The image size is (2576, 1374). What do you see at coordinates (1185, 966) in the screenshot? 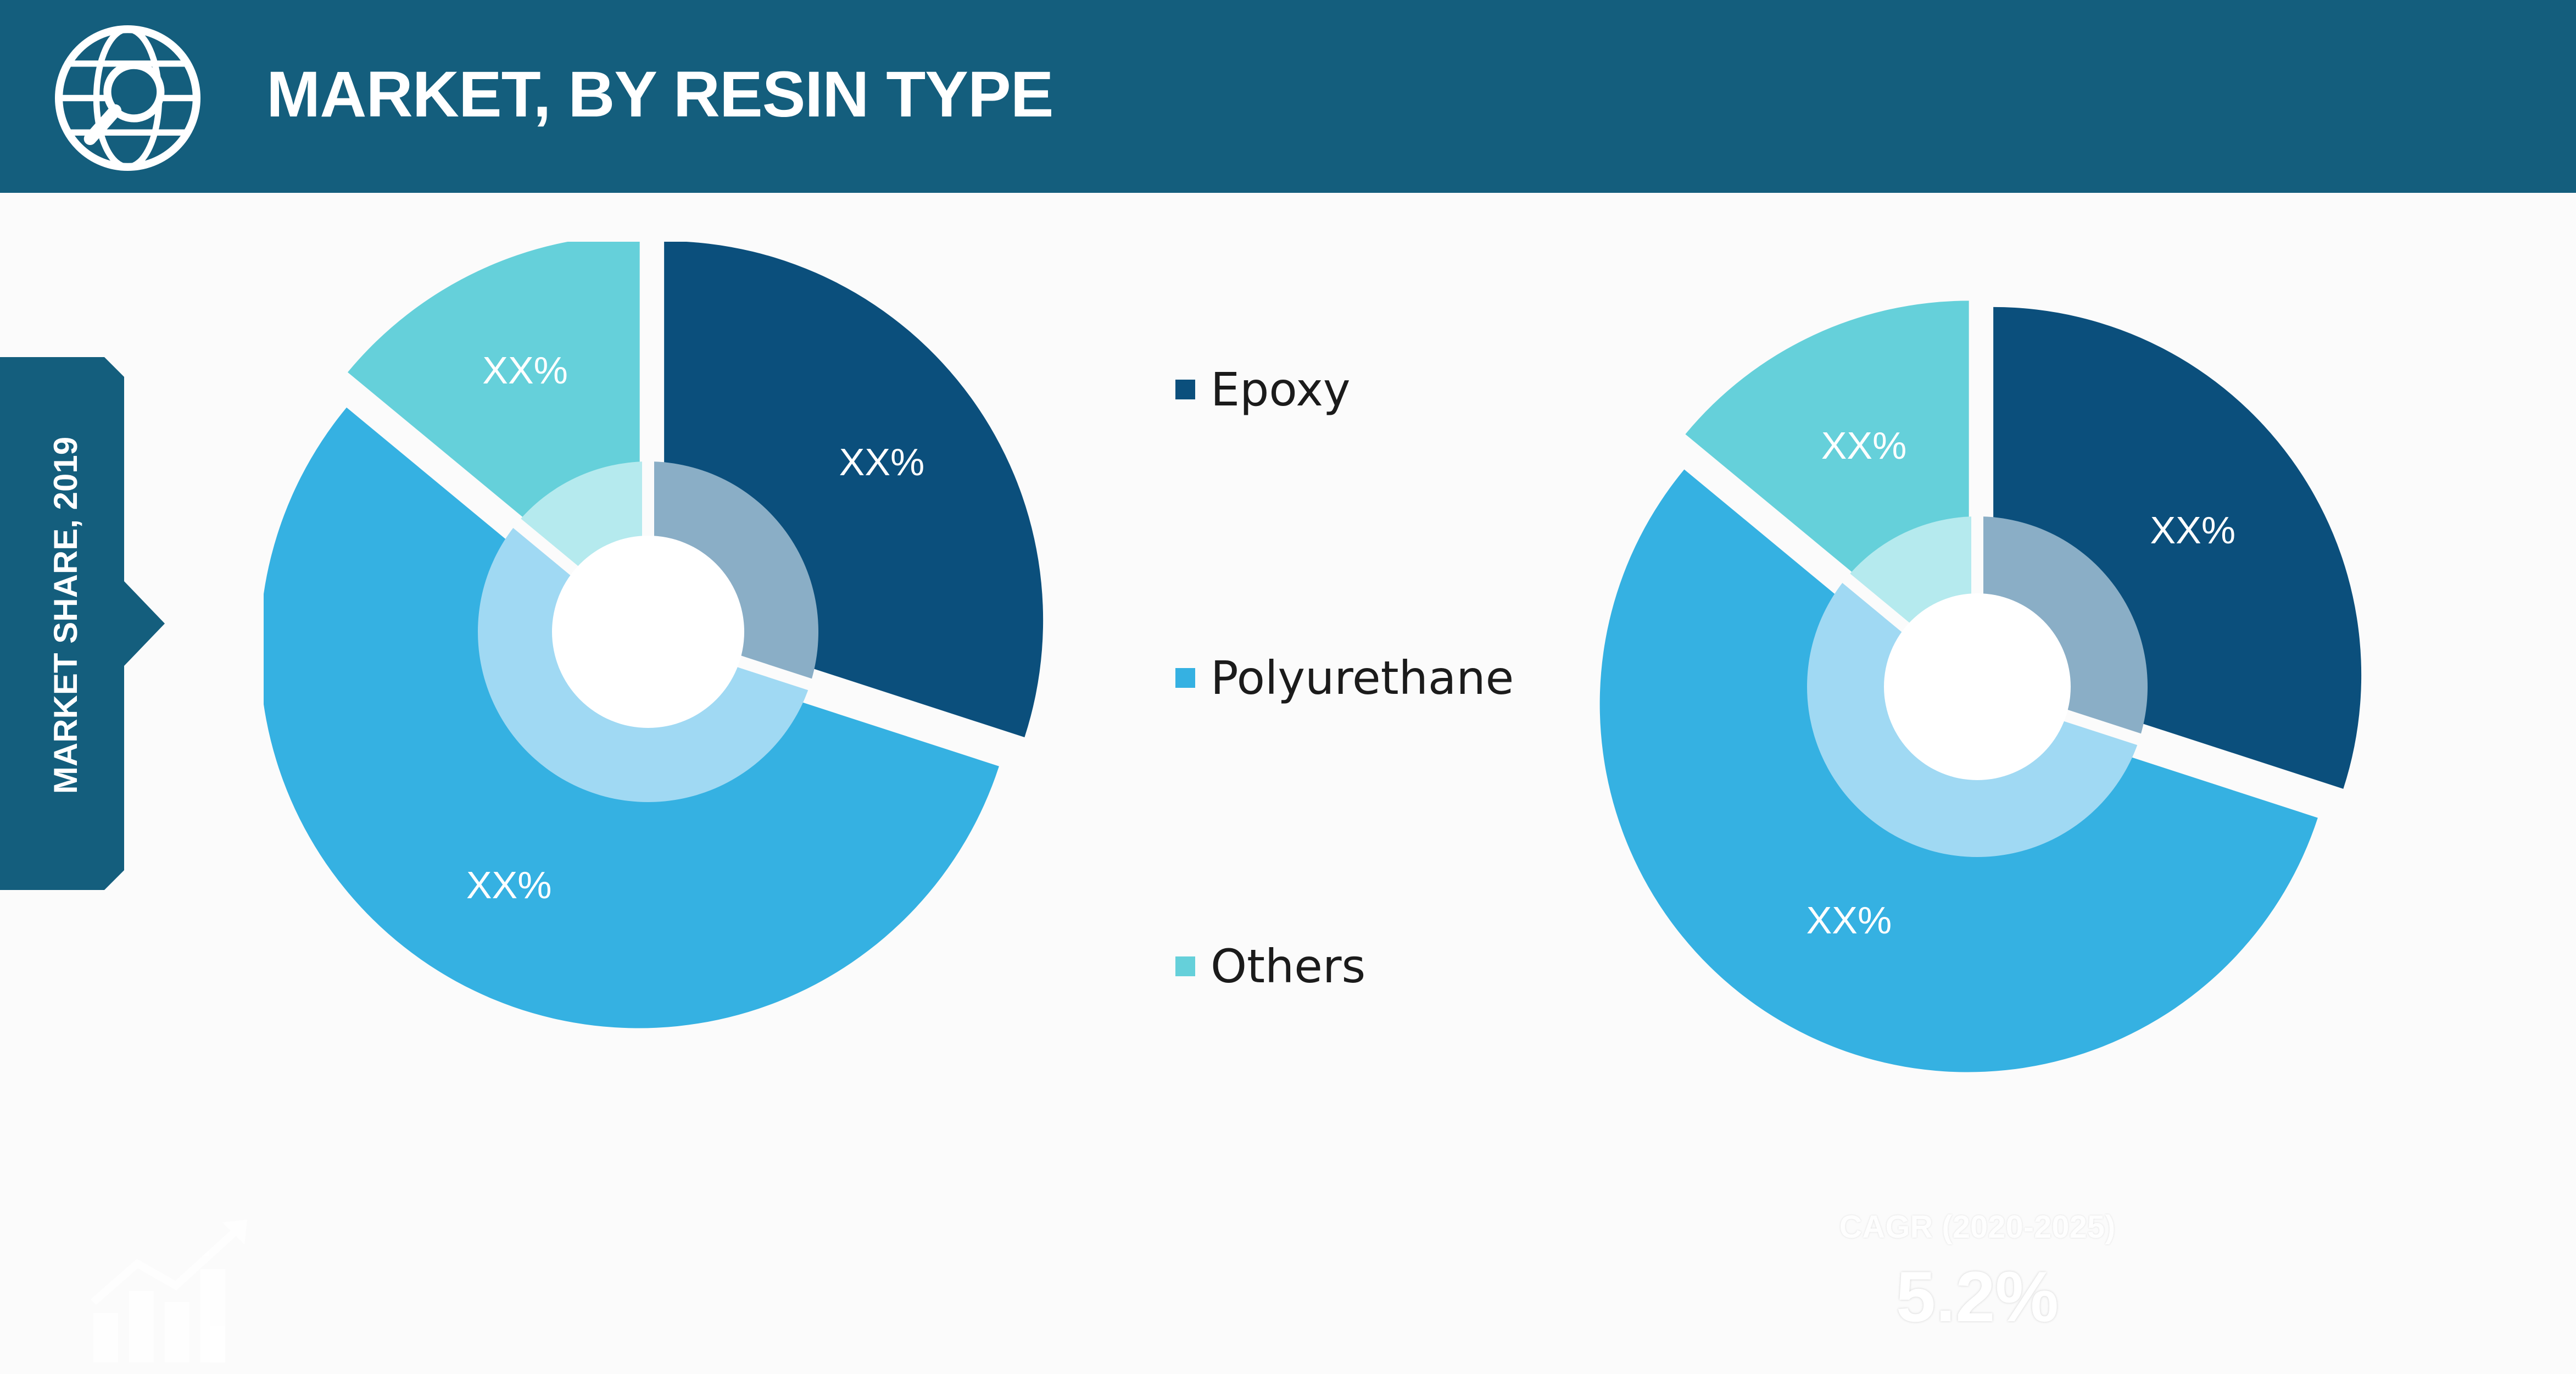
I see `legend-swatch-others` at bounding box center [1185, 966].